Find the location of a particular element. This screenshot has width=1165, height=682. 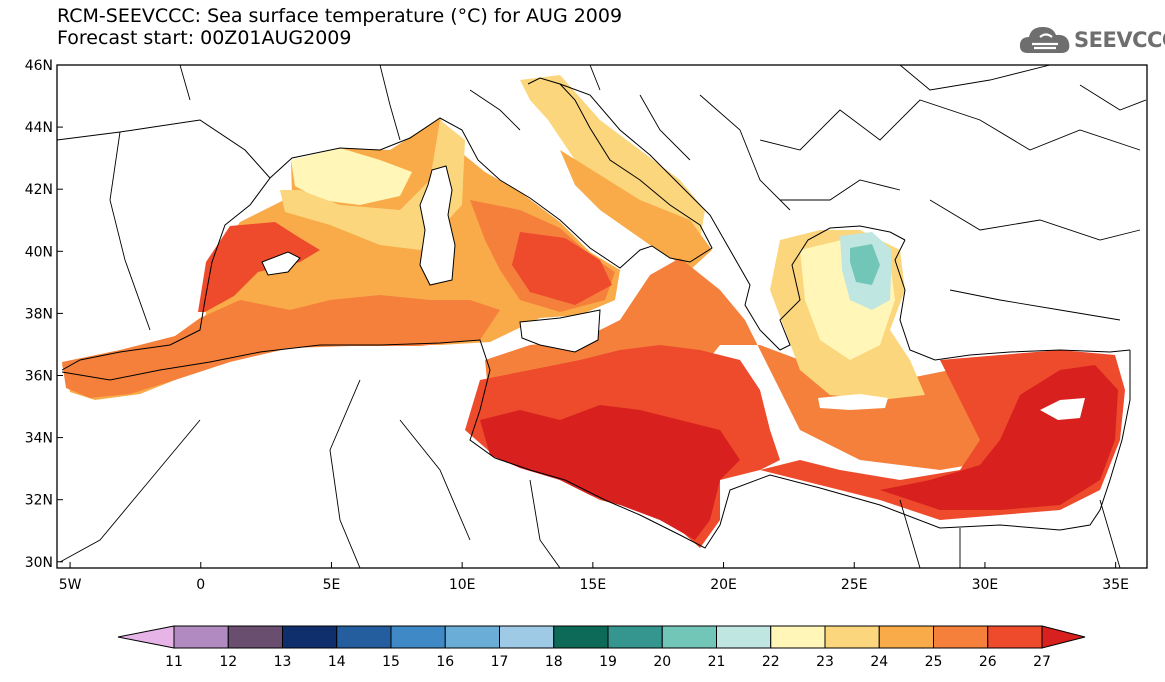

lon-tick-label: 15E is located at coordinates (593, 585).